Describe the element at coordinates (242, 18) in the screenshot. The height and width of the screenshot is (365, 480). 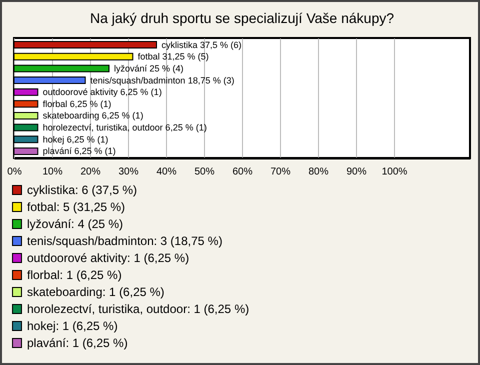
I see `chart-title: Na jaký druh sportu se specializují Vaše nákupy?` at that location.